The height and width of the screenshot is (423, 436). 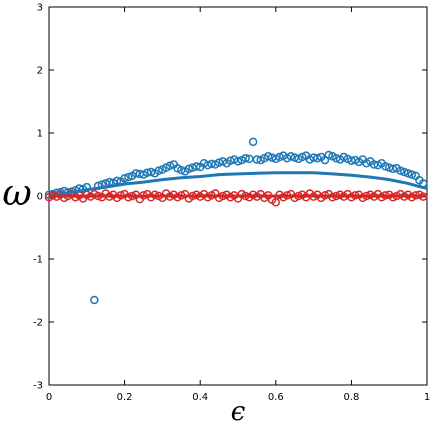 What do you see at coordinates (38, 386) in the screenshot?
I see `y-tick-label: -3` at bounding box center [38, 386].